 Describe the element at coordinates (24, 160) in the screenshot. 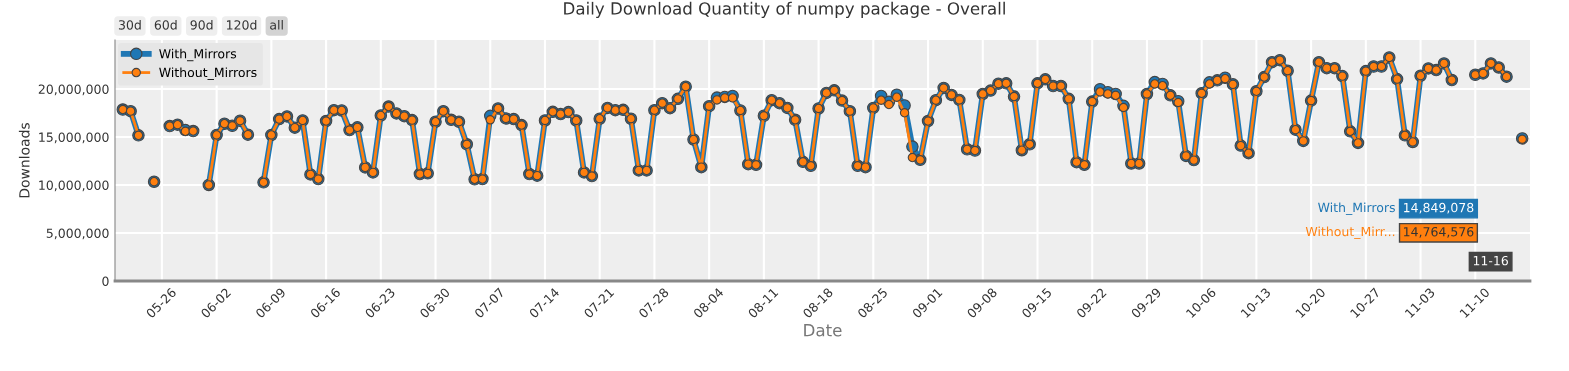

I see `y-axis-title: Downloads` at that location.